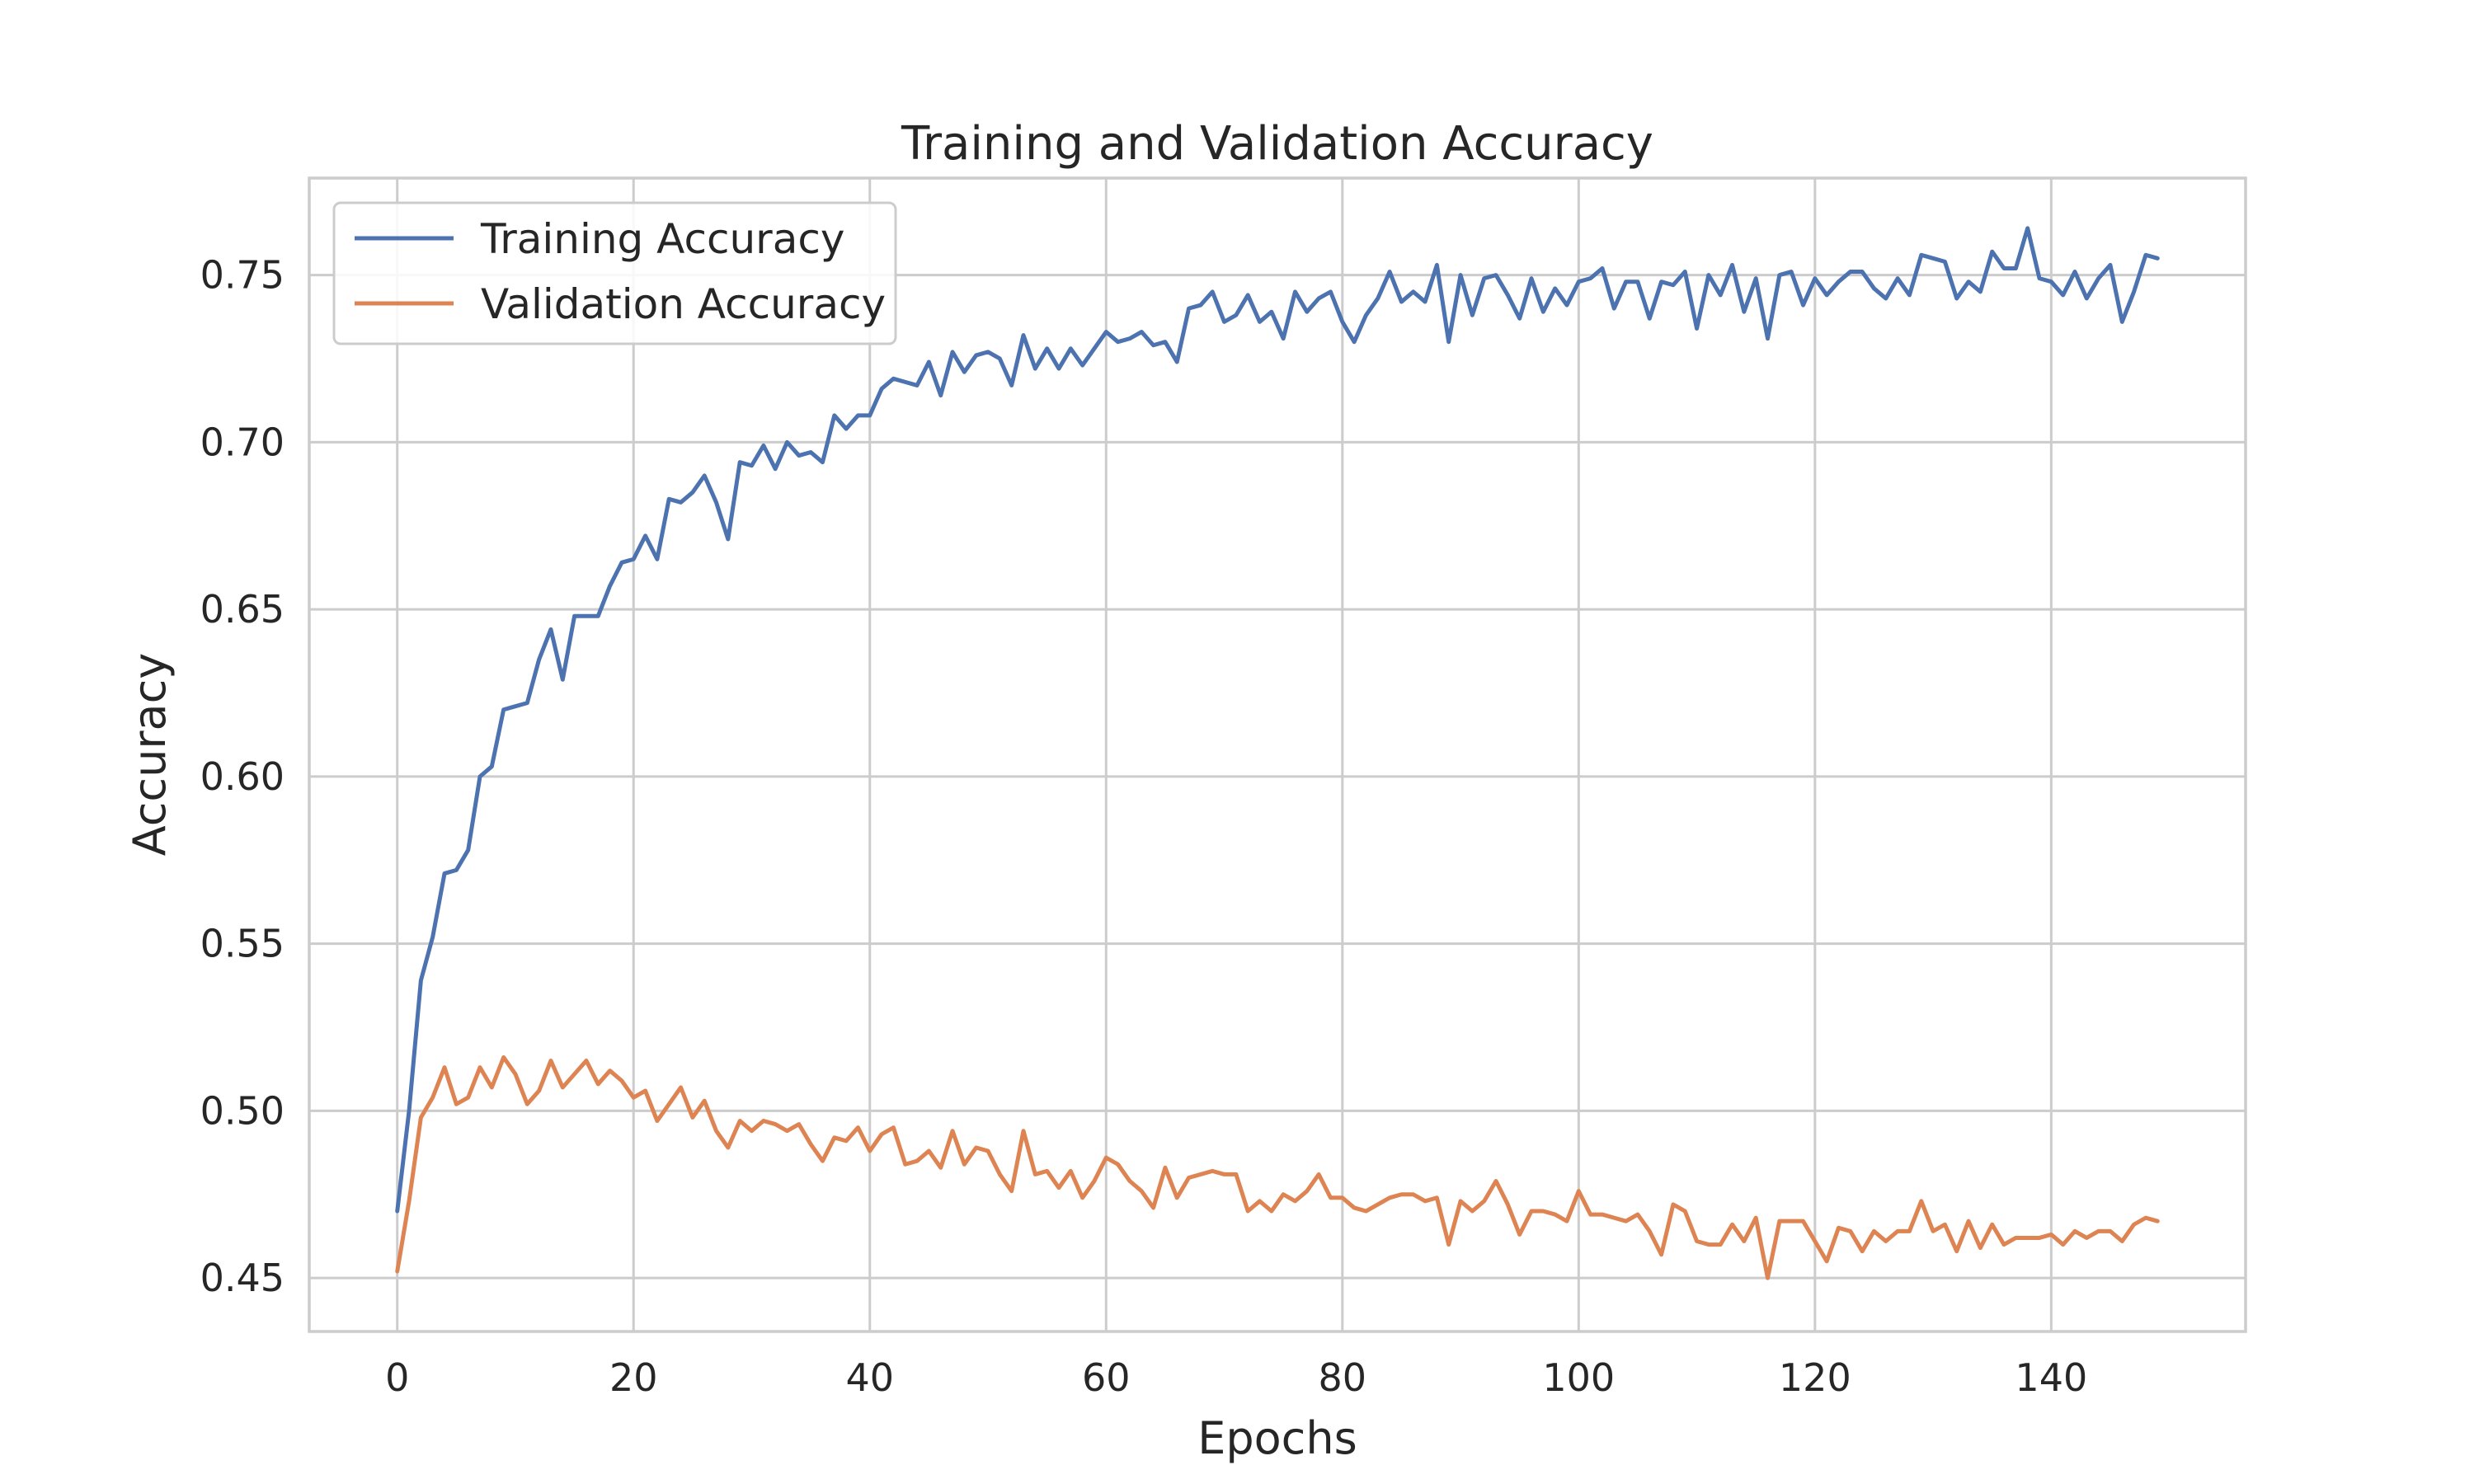  I want to click on x-tick-label: 60, so click(1106, 1377).